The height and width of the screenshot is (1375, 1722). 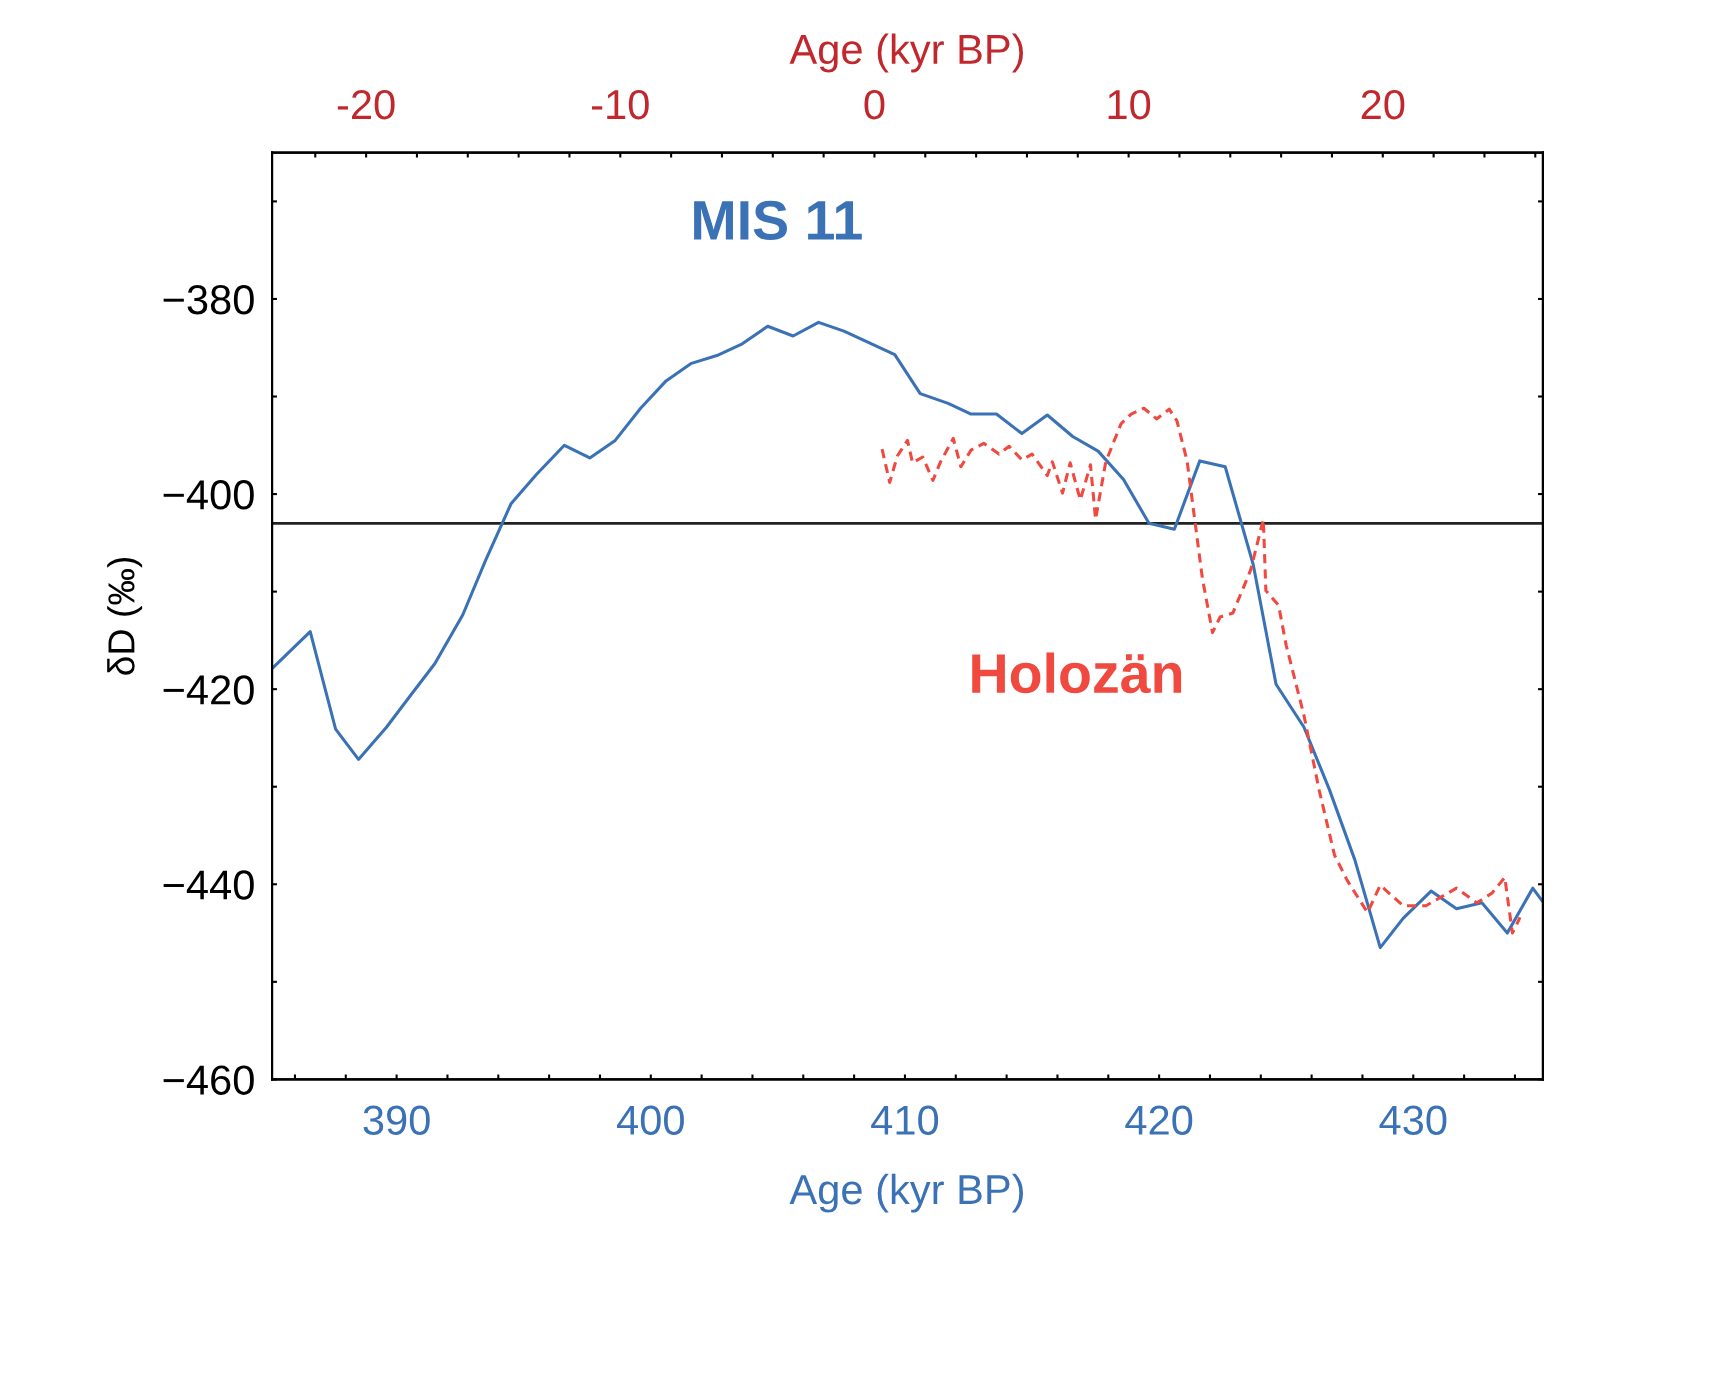 What do you see at coordinates (874, 104) in the screenshot?
I see `x2-tick-label: 0` at bounding box center [874, 104].